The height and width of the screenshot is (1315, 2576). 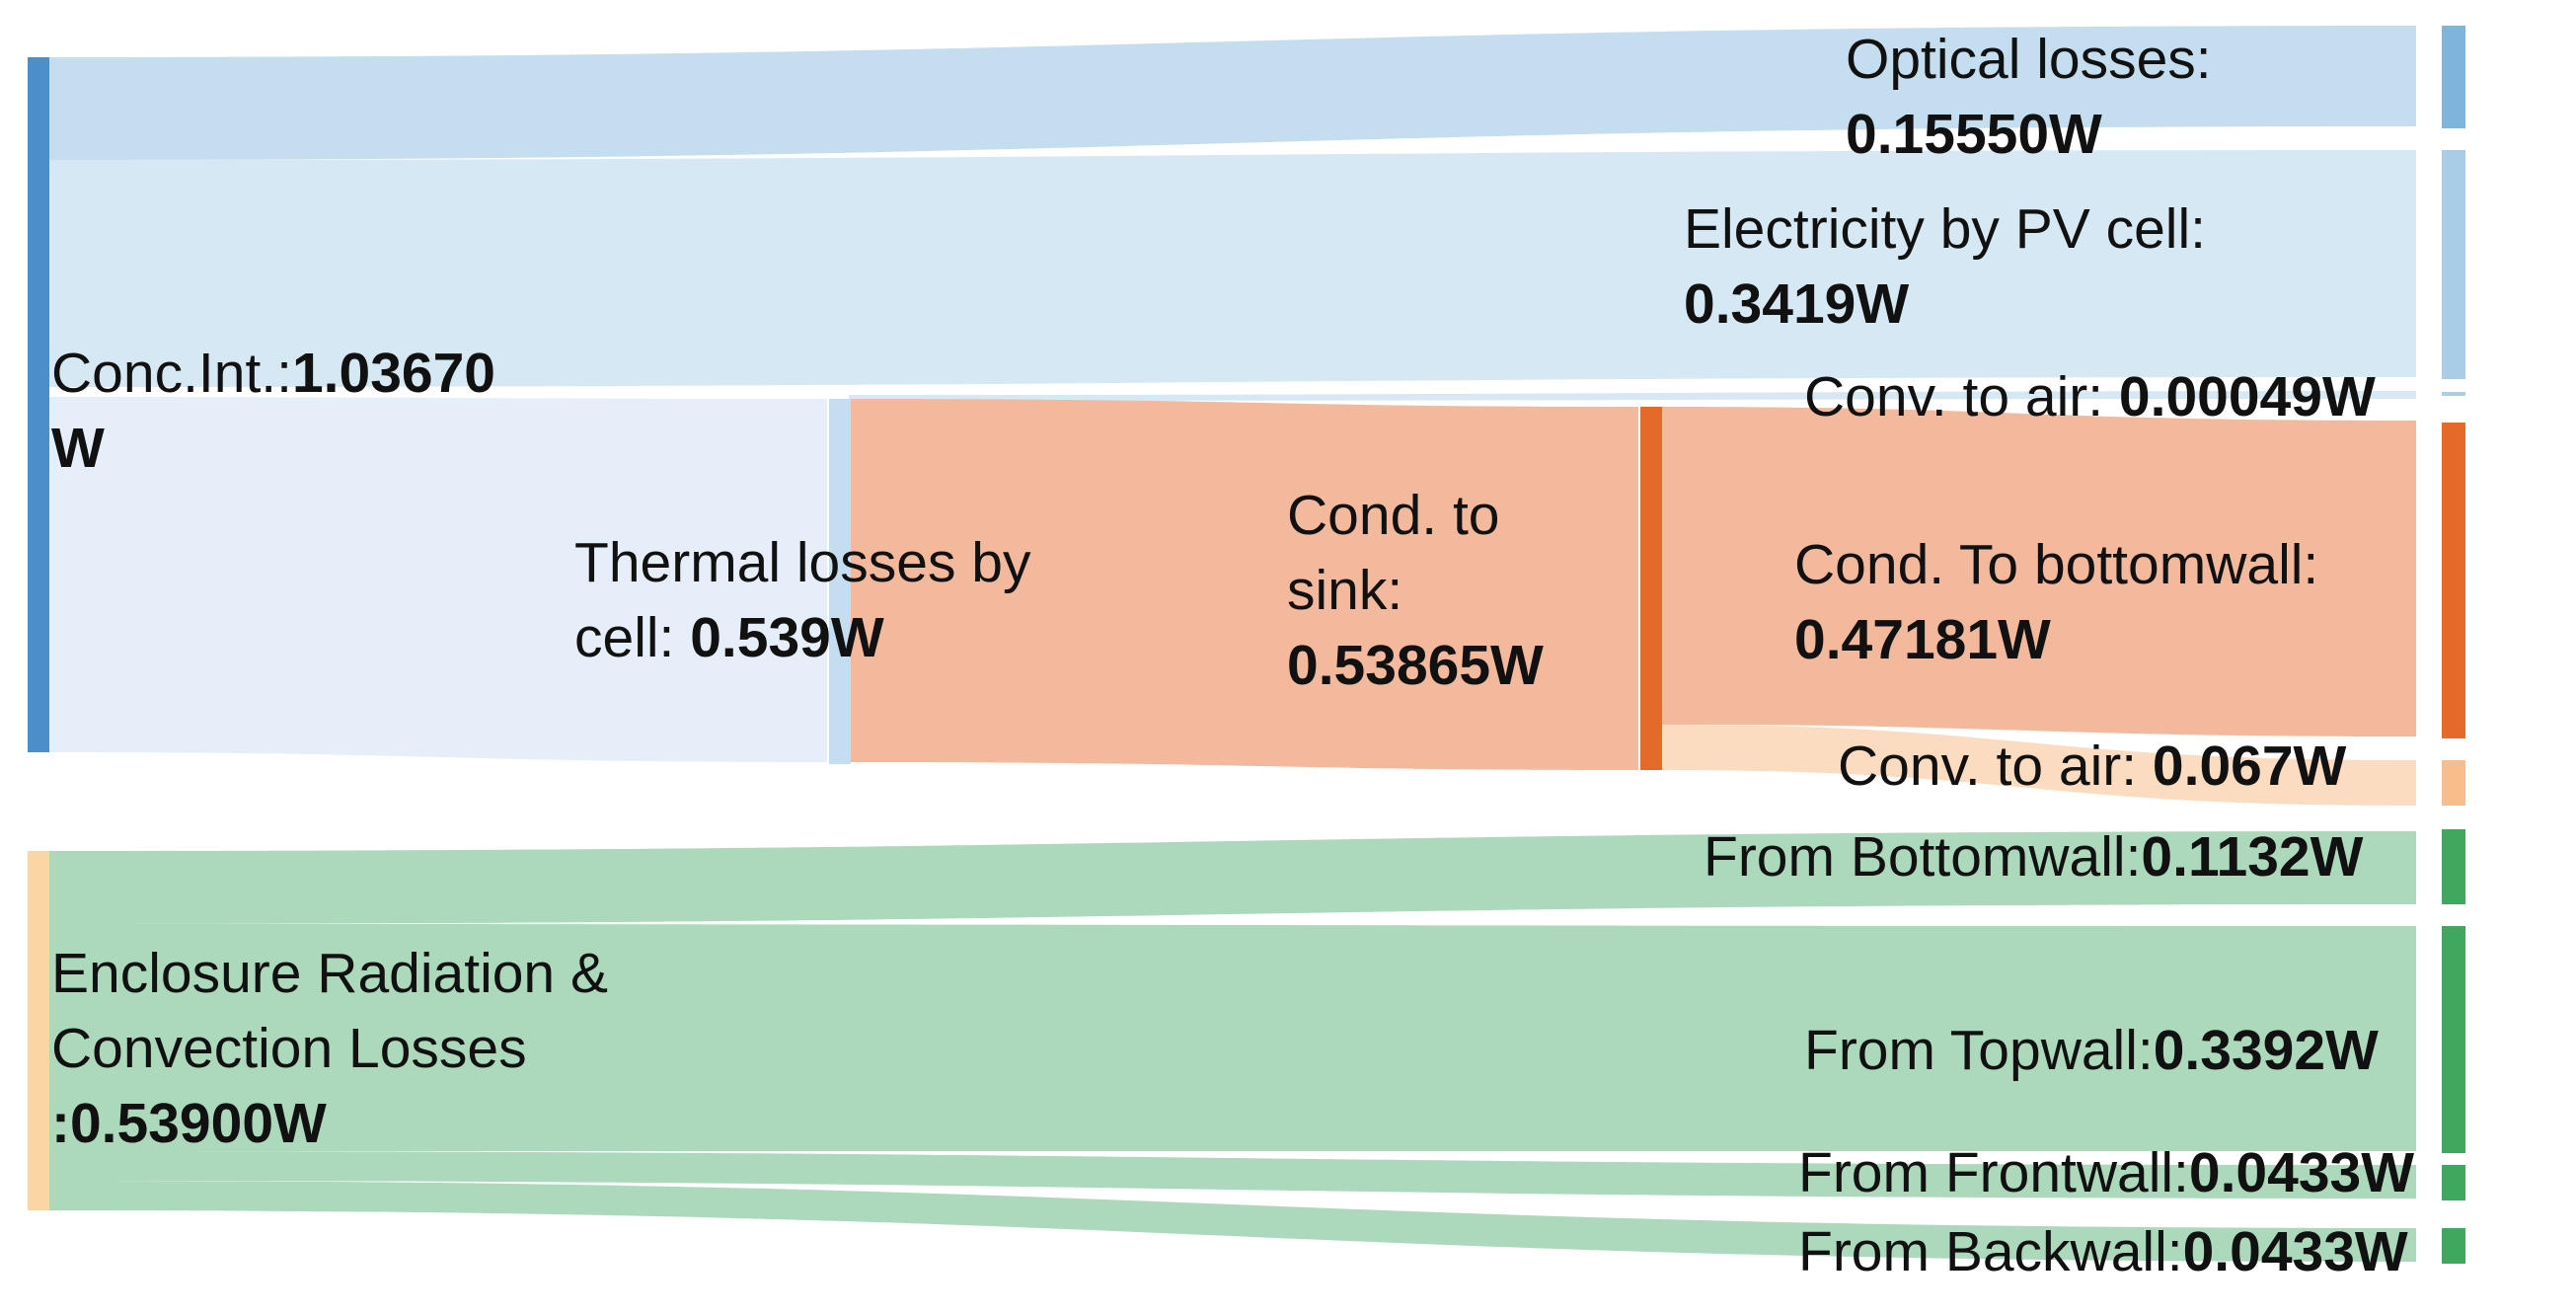 I want to click on label-cond-bottom-value: 0.47181W, so click(x=1922, y=640).